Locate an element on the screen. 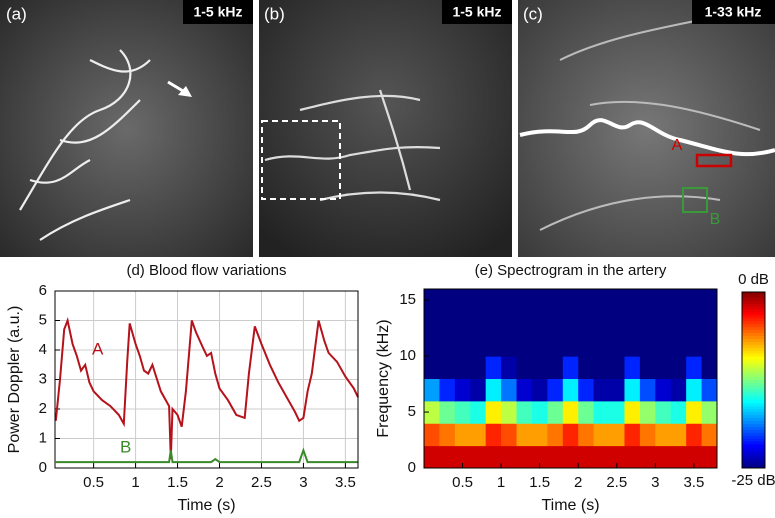 This screenshot has height=518, width=775. arrow-head is located at coordinates (185, 91).